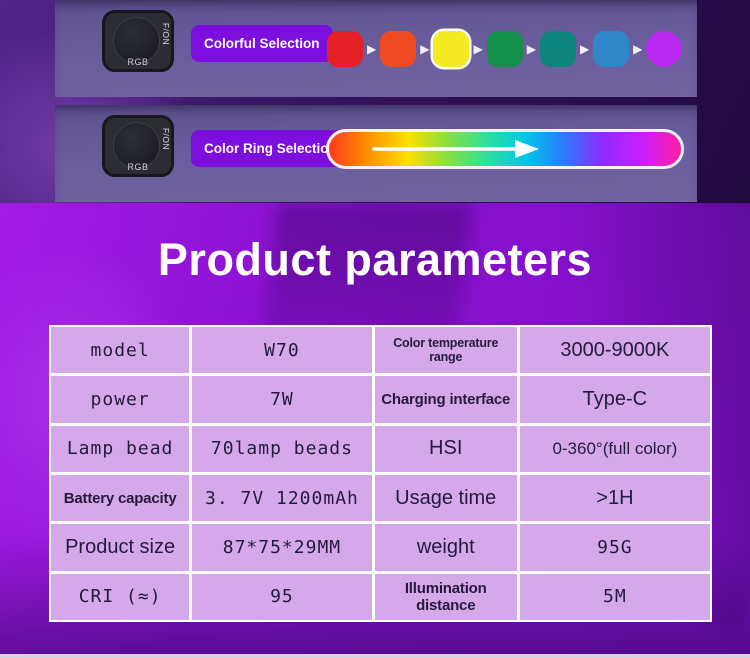  I want to click on section-title: Product parameters, so click(375, 259).